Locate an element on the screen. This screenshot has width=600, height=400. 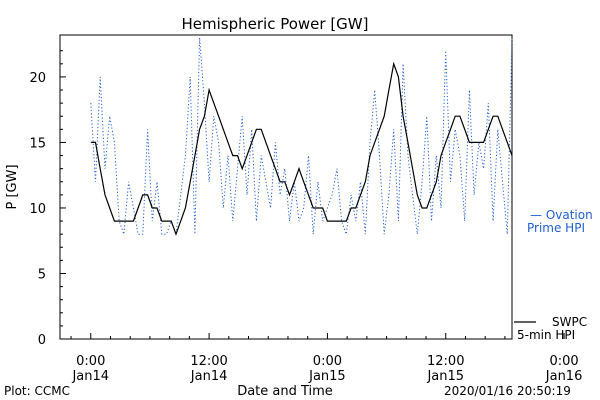
legend-swpc-label: SWPC is located at coordinates (569, 322).